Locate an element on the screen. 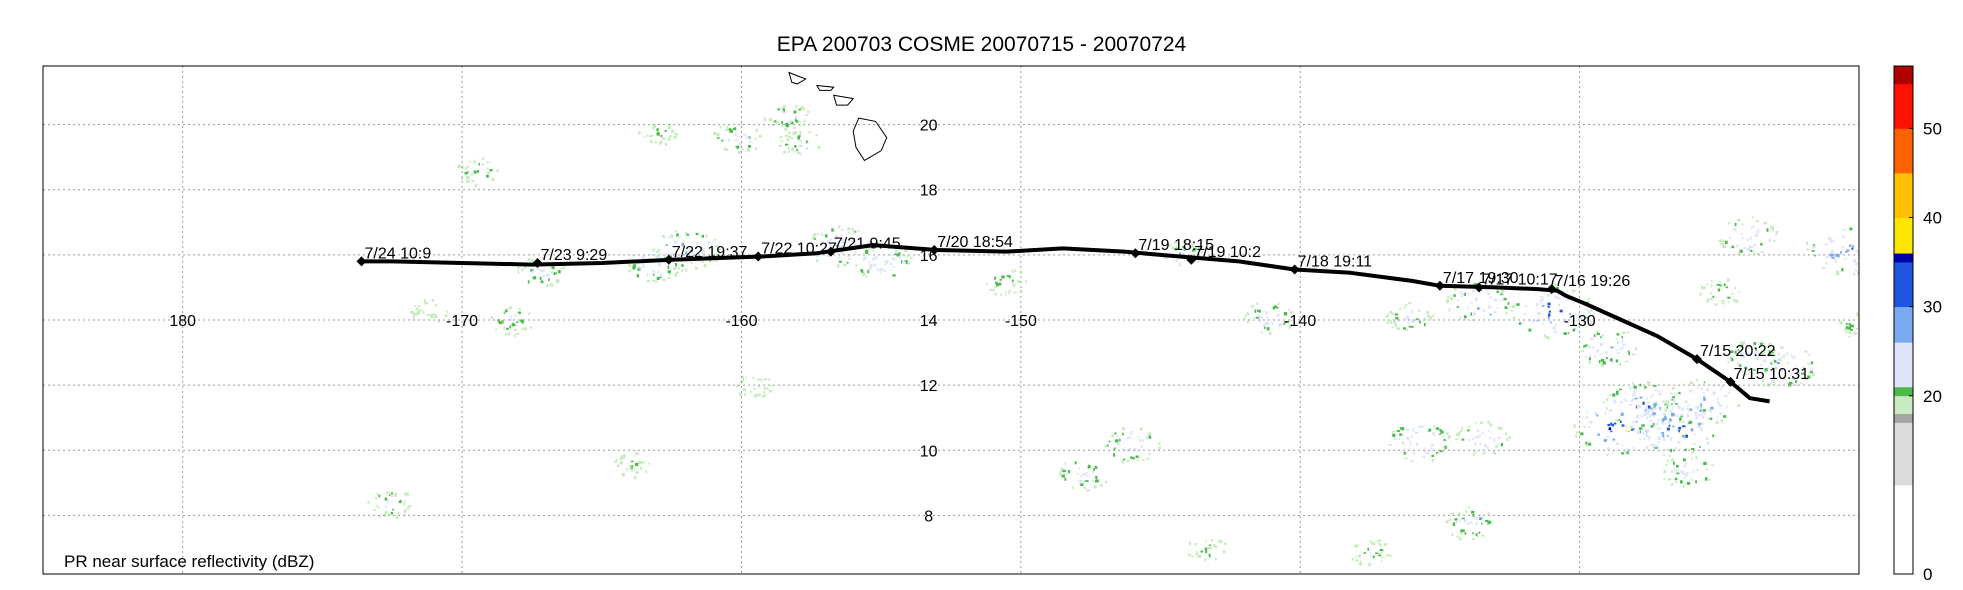 Image resolution: width=1963 pixels, height=590 pixels. lat-tick-label: 10 is located at coordinates (929, 451).